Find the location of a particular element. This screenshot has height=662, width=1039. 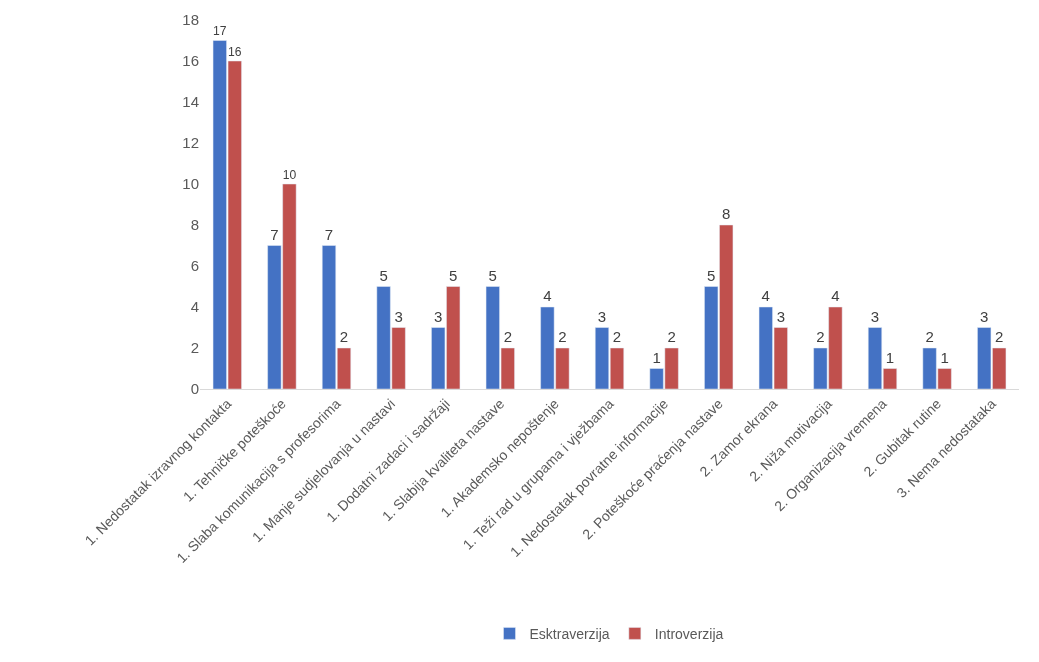

y-tick-label: 6 is located at coordinates (194, 266).